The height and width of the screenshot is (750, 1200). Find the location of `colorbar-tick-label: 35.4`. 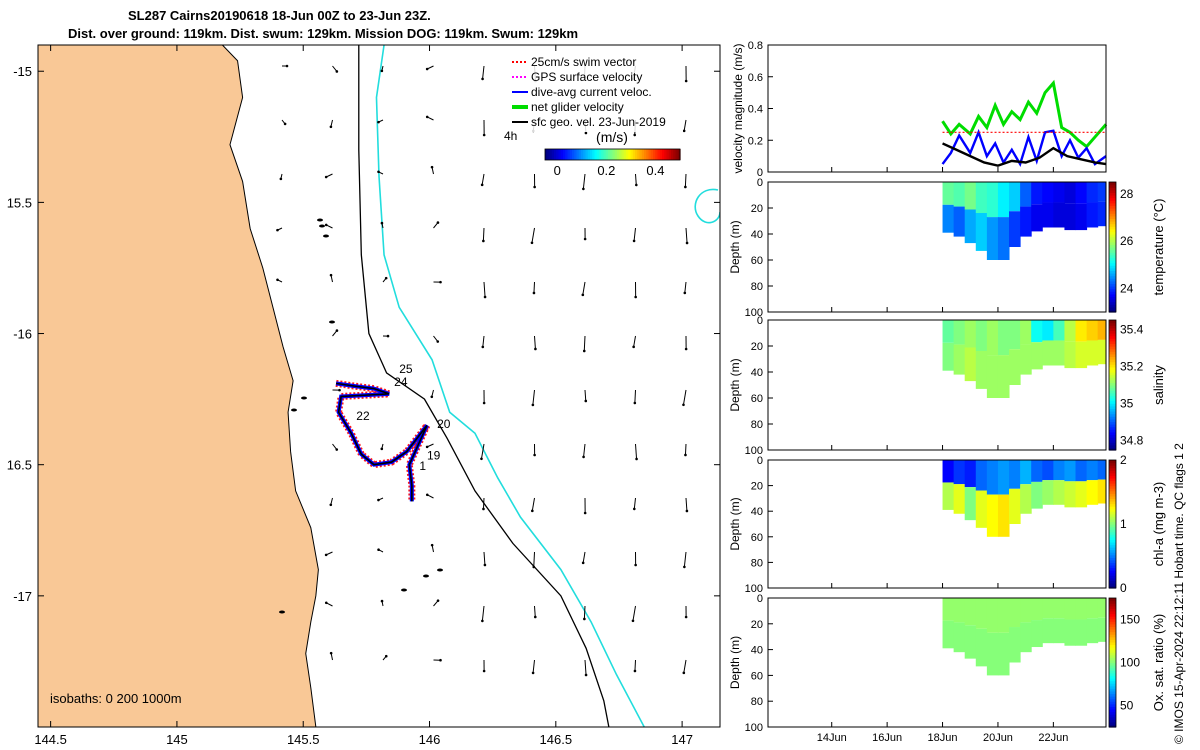

colorbar-tick-label: 35.4 is located at coordinates (1132, 329).